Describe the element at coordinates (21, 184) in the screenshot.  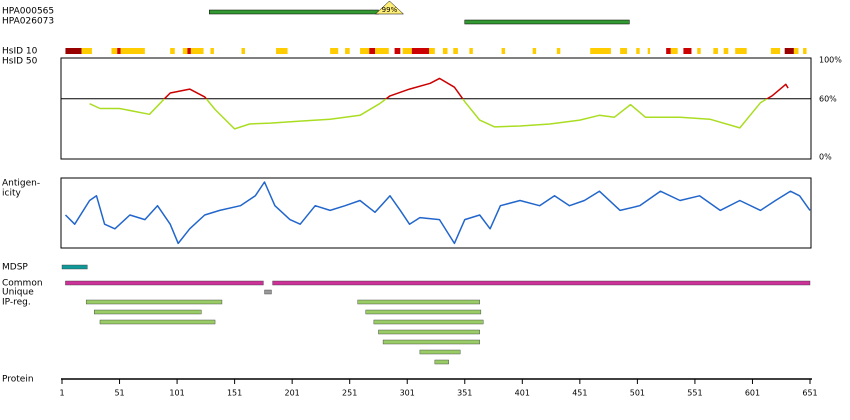
I see `track-label: Antigen-` at that location.